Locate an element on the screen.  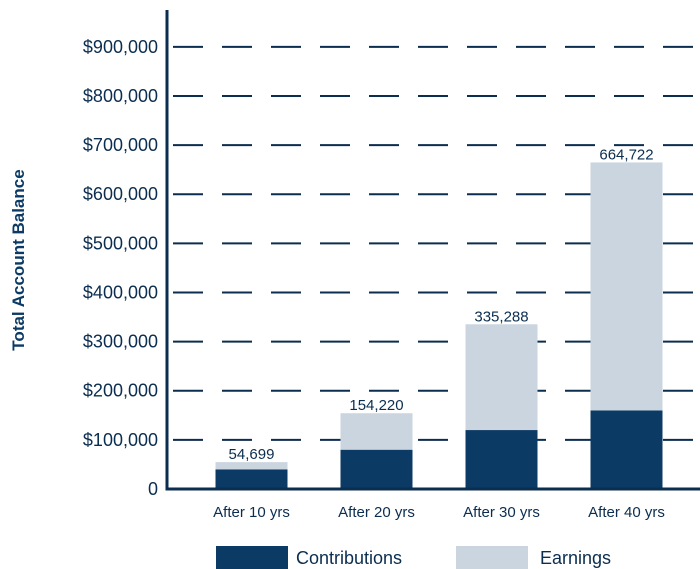
bar-total-label: 154,220 is located at coordinates (376, 405).